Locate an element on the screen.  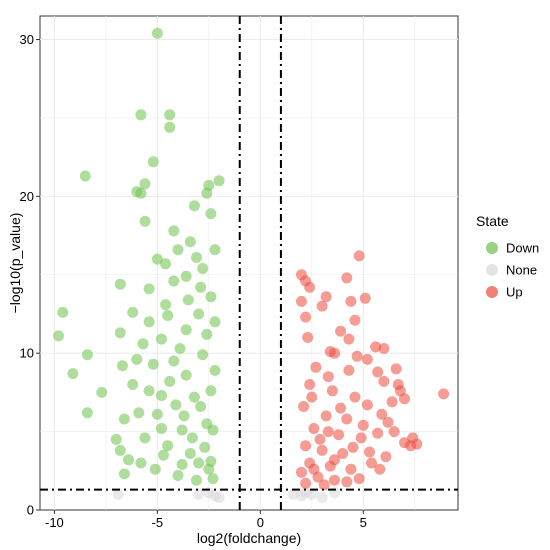
x-tick-label: -5 is located at coordinates (158, 522).